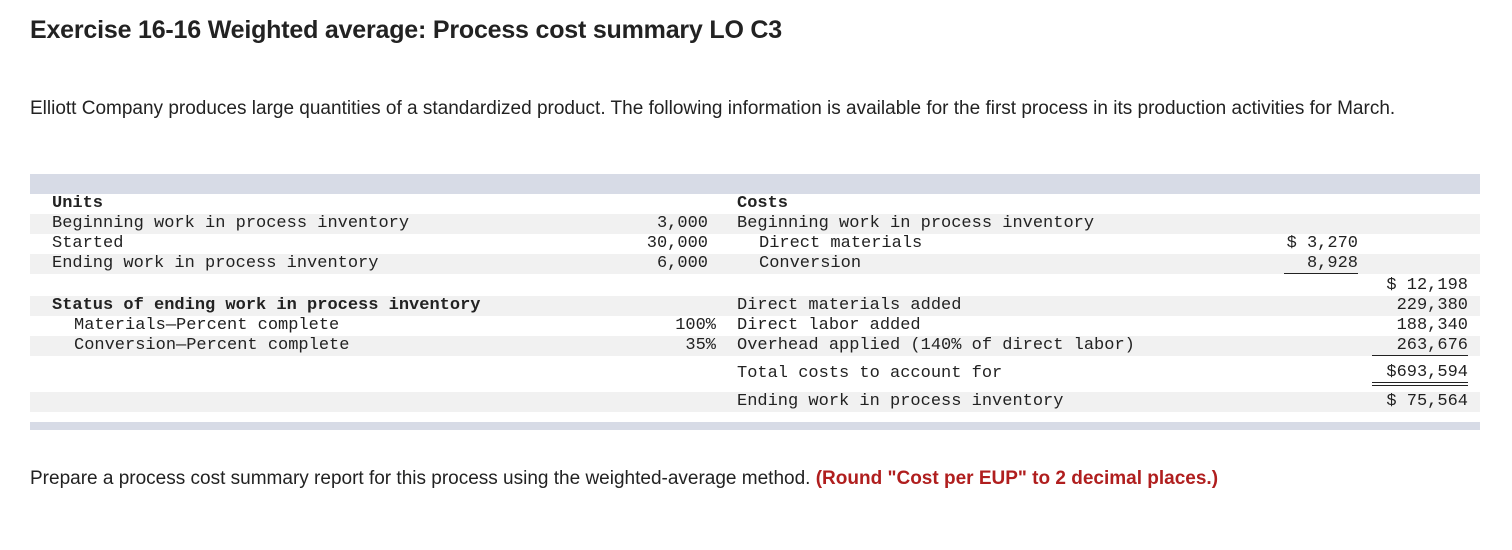  What do you see at coordinates (207, 325) in the screenshot?
I see `status-label-materials: Materials—Percent complete` at bounding box center [207, 325].